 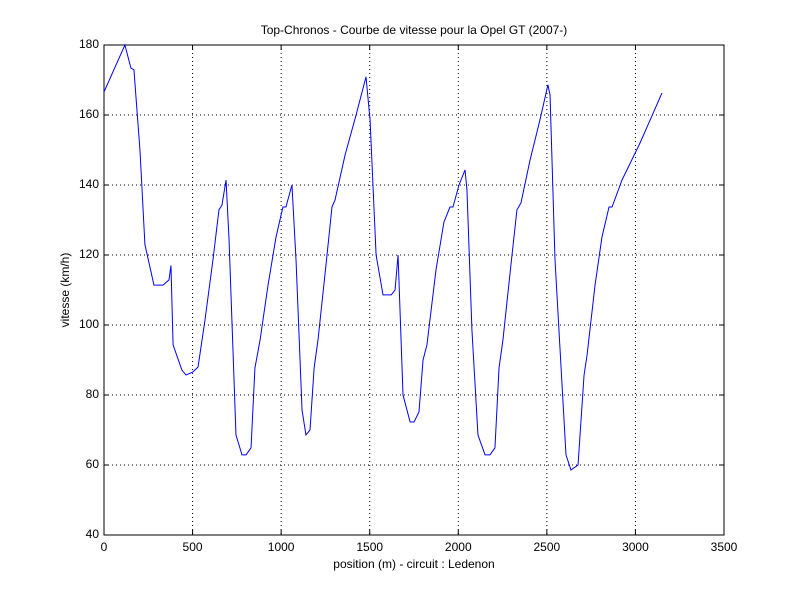 What do you see at coordinates (413, 564) in the screenshot?
I see `x-axis-label: position (m) - circuit : Ledenon` at bounding box center [413, 564].